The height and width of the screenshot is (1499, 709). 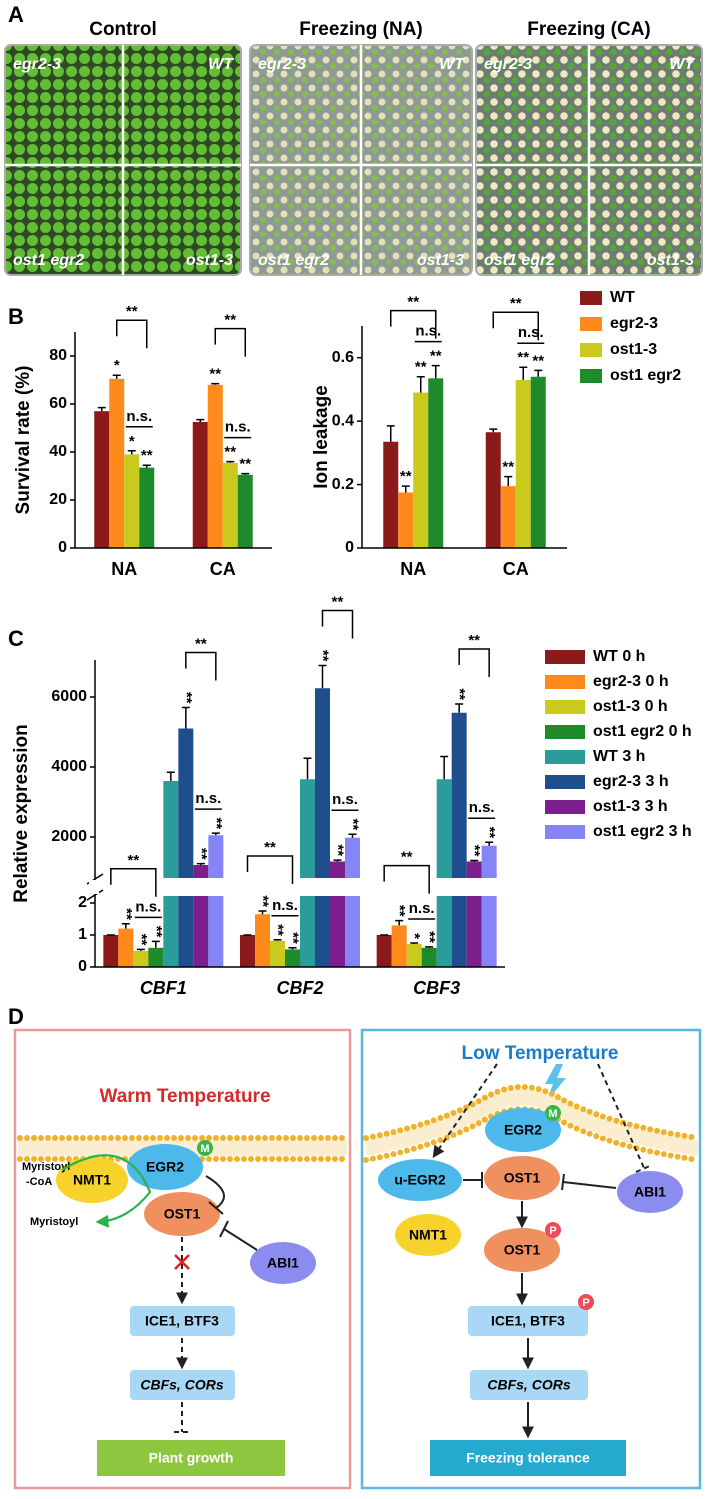 What do you see at coordinates (630, 806) in the screenshot?
I see `legend-label: ost1-3 3 h` at bounding box center [630, 806].